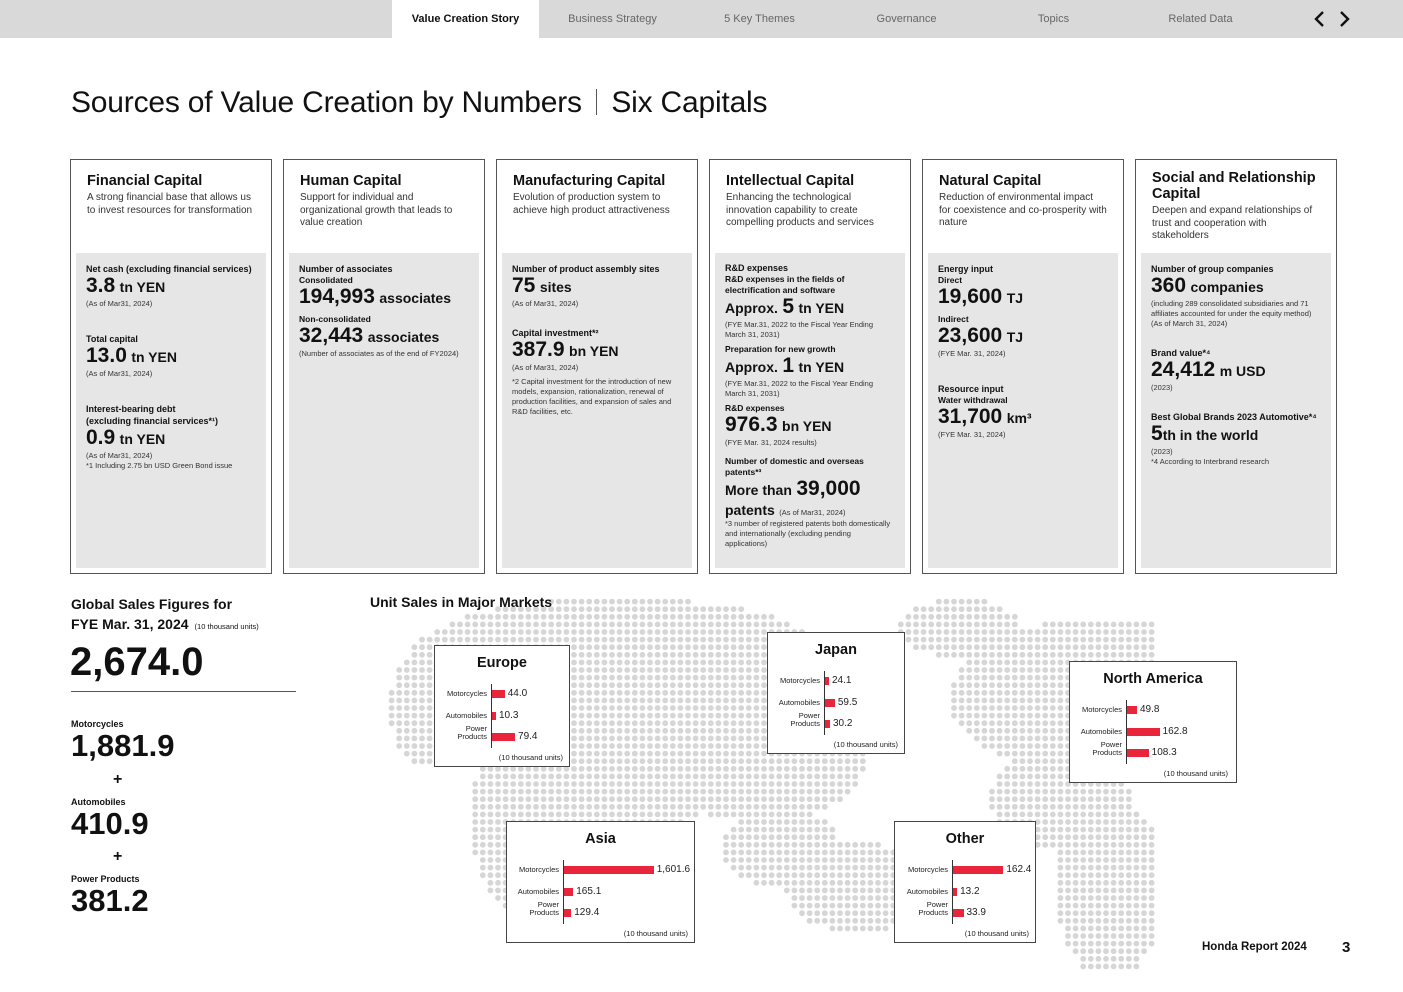 This screenshot has width=1403, height=992. Describe the element at coordinates (101, 285) in the screenshot. I see `net-cash-value: 3.8` at that location.